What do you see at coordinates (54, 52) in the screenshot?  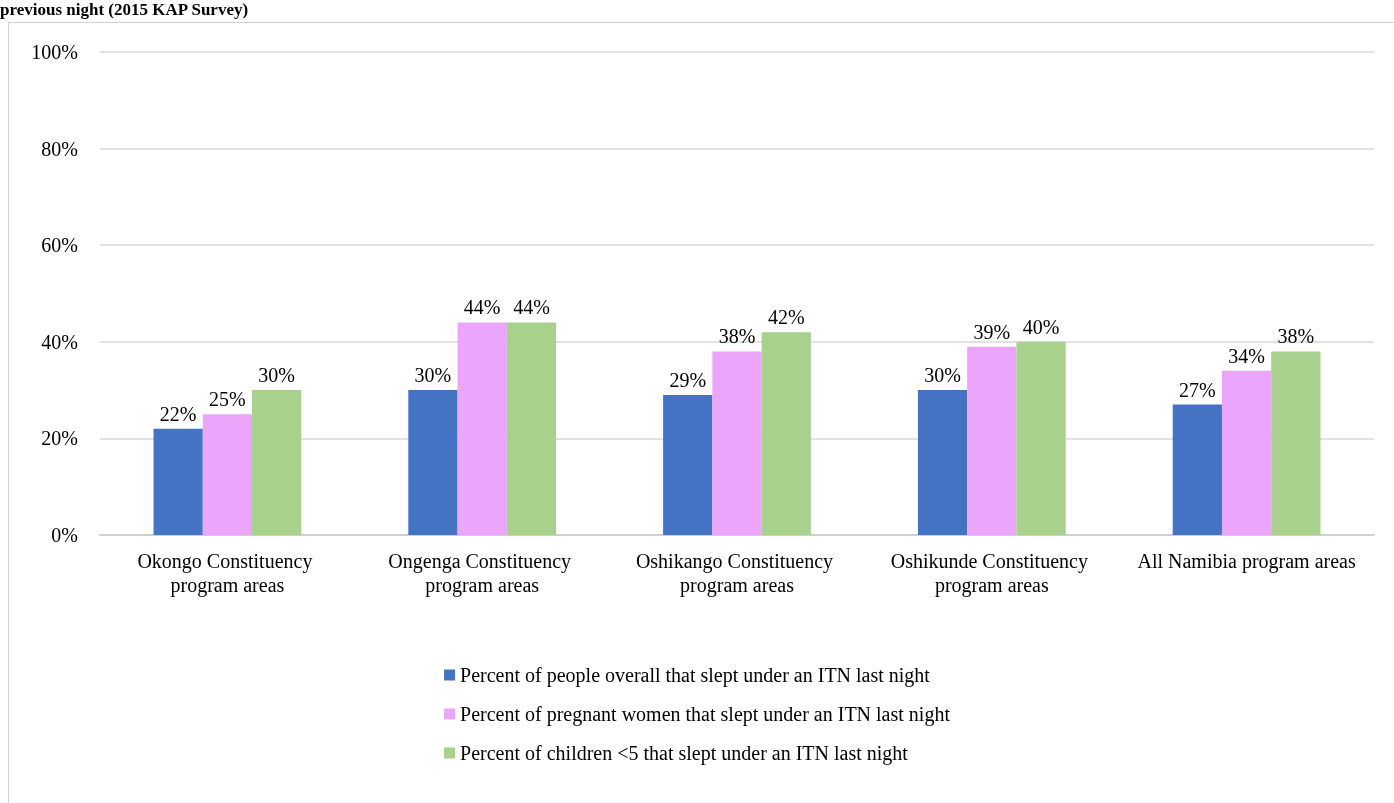 I see `y-tick-label: 100%` at bounding box center [54, 52].